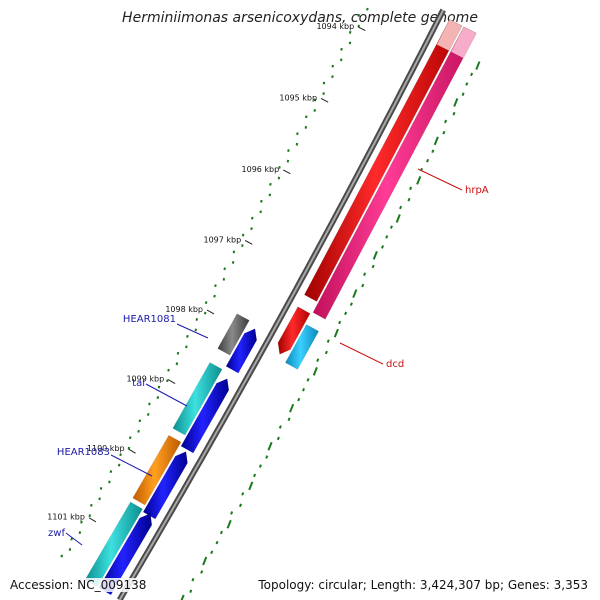  I want to click on gene-label-hrpa: hrpA, so click(453, 182).